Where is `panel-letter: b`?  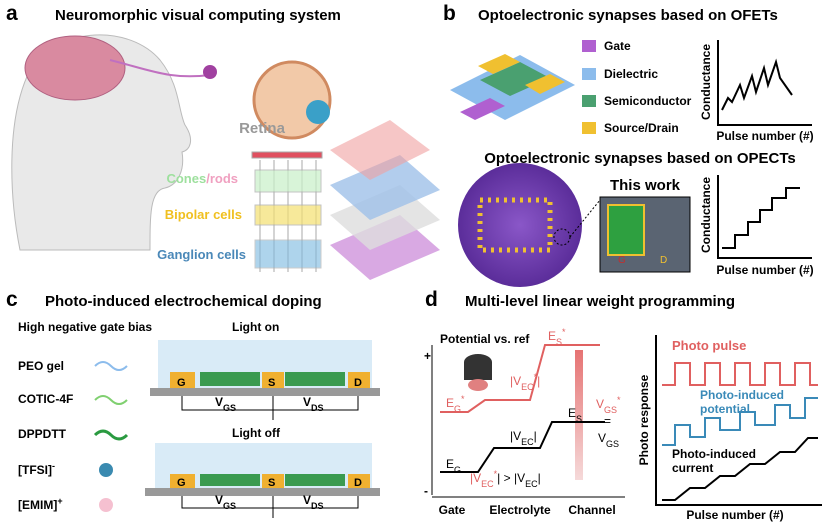
panel-letter: b is located at coordinates (449, 13).